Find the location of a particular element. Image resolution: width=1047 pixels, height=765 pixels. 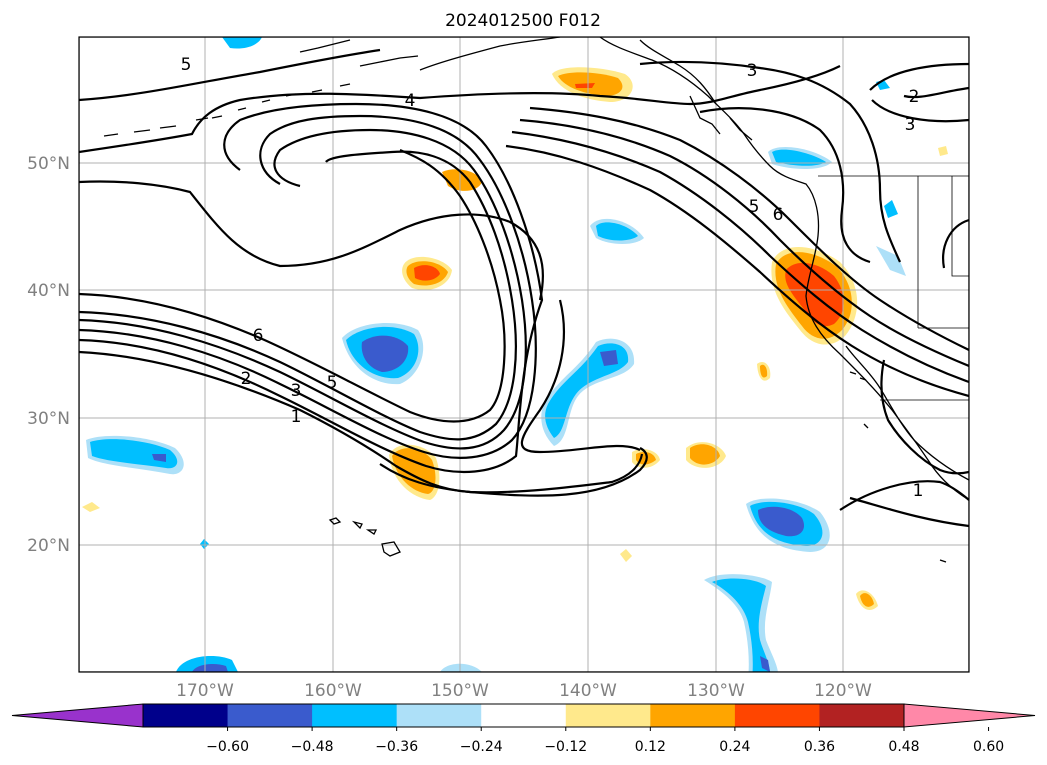

lat-tick-labels: 20°N 30°N 40°N 50°N is located at coordinates (48, 355).